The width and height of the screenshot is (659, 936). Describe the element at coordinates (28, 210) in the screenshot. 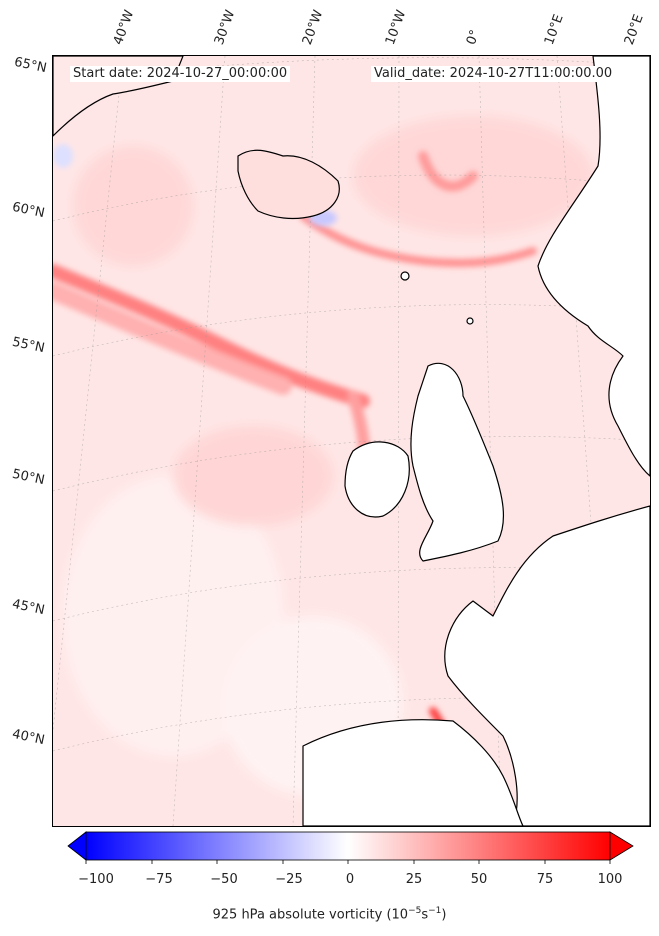

I see `lat-label-60n: 60°N` at that location.